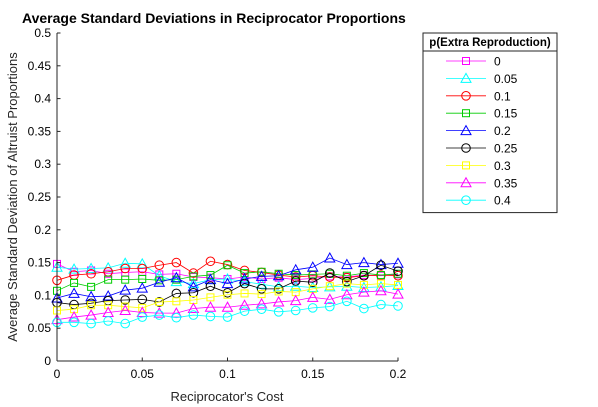 This screenshot has width=598, height=407. Describe the element at coordinates (57, 374) in the screenshot. I see `x-tick-label: 0` at that location.